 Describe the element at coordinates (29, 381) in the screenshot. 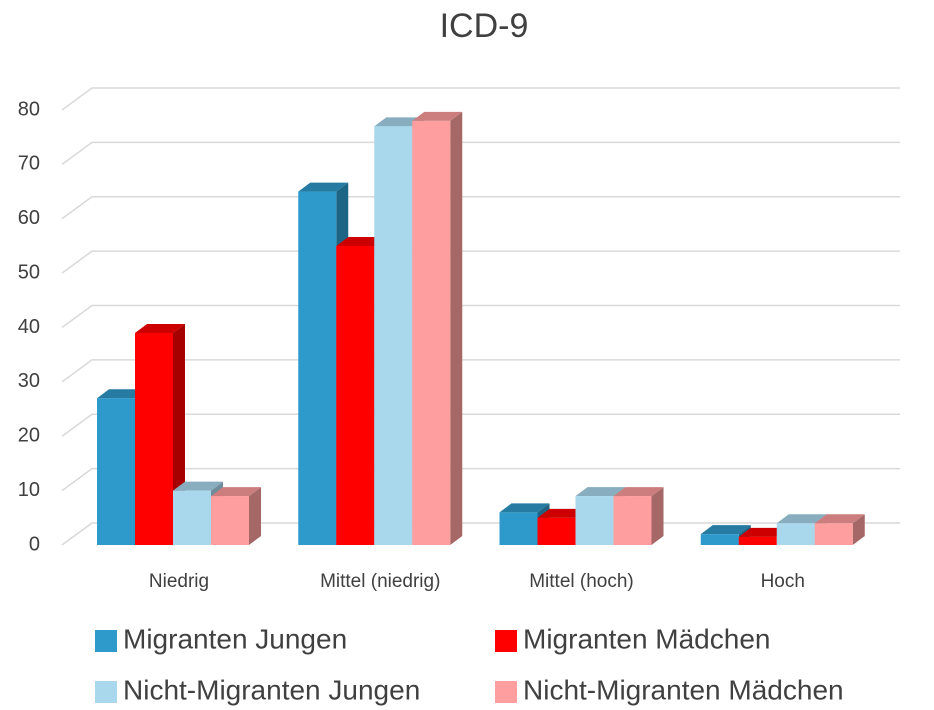

I see `y-tick-label: 30` at that location.